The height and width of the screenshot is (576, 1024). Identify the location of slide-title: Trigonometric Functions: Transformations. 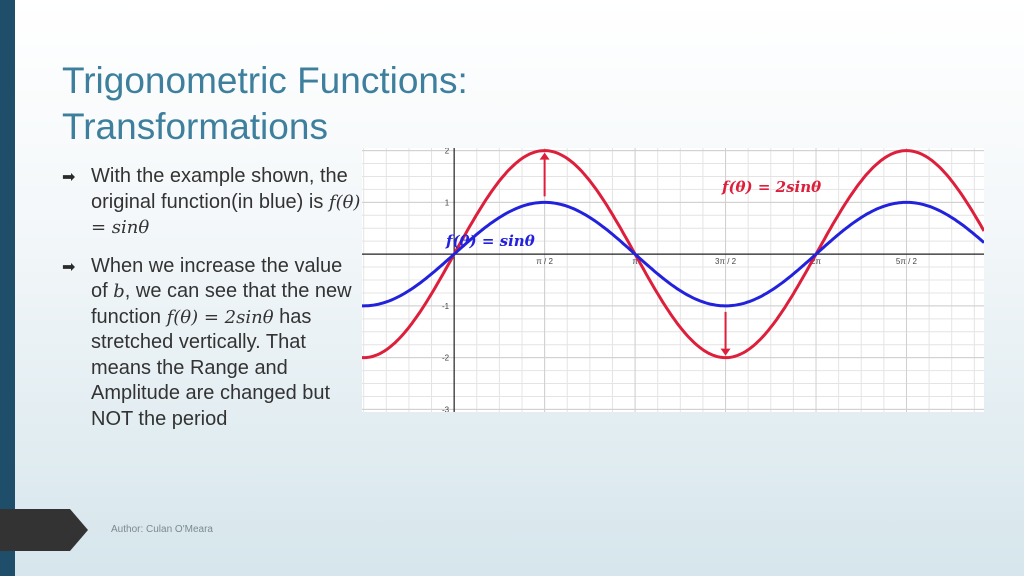
(322, 104).